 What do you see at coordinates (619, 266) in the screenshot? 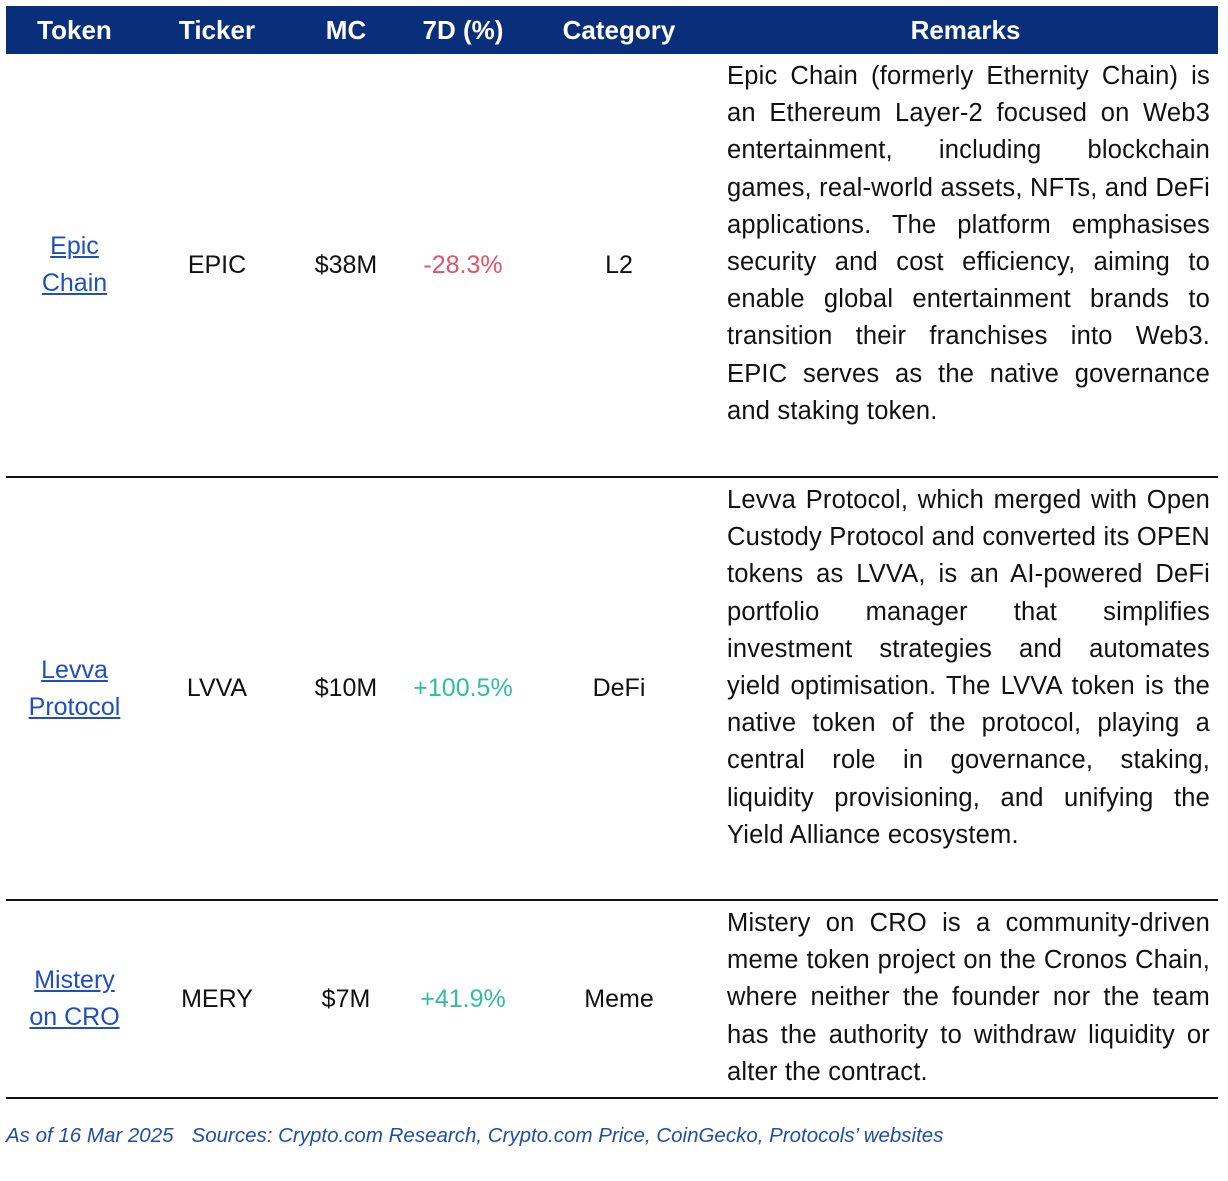
I see `category-cell: L2` at bounding box center [619, 266].